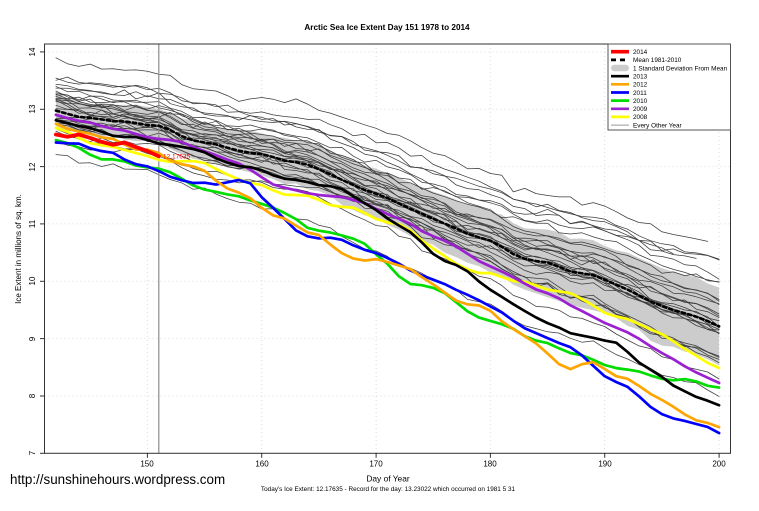  Describe the element at coordinates (32, 395) in the screenshot. I see `svg-text: 8` at that location.